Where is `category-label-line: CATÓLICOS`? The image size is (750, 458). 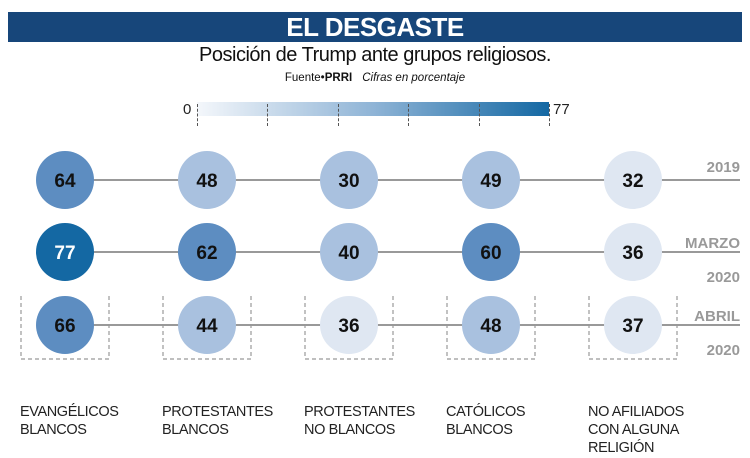
category-label-line: CATÓLICOS is located at coordinates (486, 412).